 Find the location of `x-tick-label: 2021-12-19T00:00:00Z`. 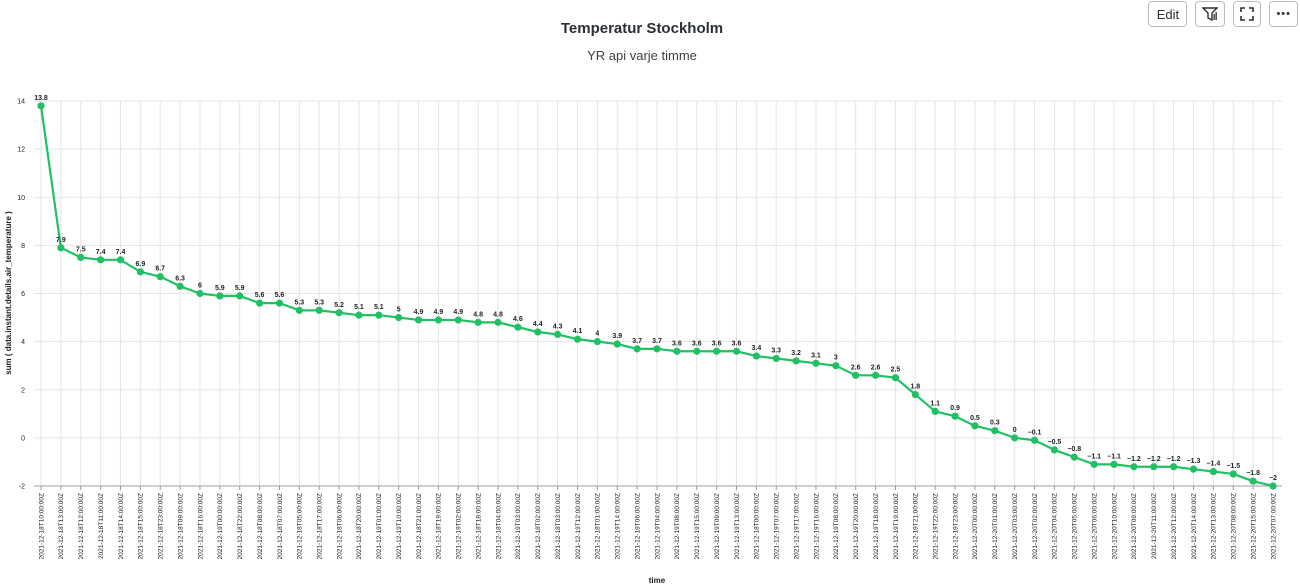

x-tick-label: 2021-12-19T00:00:00Z is located at coordinates (220, 526).